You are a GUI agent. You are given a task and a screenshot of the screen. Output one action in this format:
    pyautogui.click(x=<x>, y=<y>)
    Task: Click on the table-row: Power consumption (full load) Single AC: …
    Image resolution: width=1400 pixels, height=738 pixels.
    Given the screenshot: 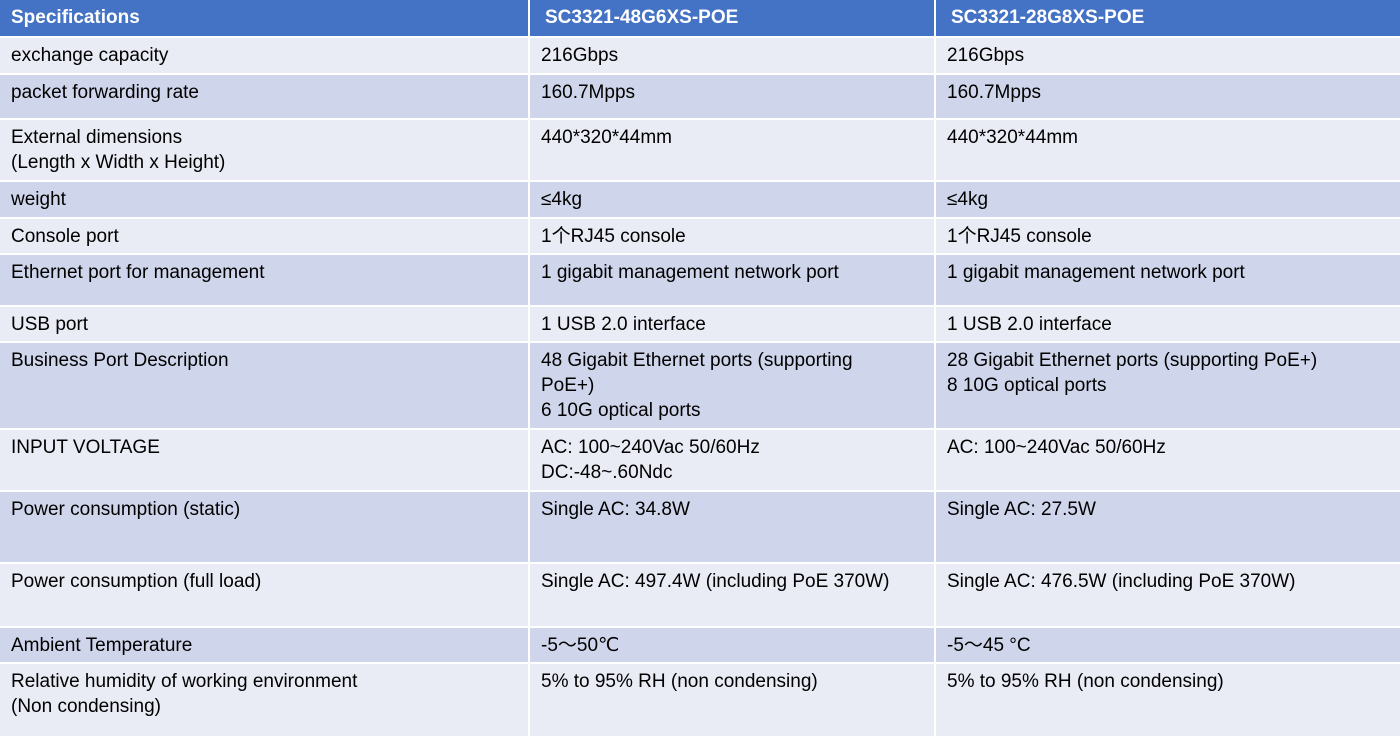 What is the action you would take?
    pyautogui.click(x=700, y=595)
    